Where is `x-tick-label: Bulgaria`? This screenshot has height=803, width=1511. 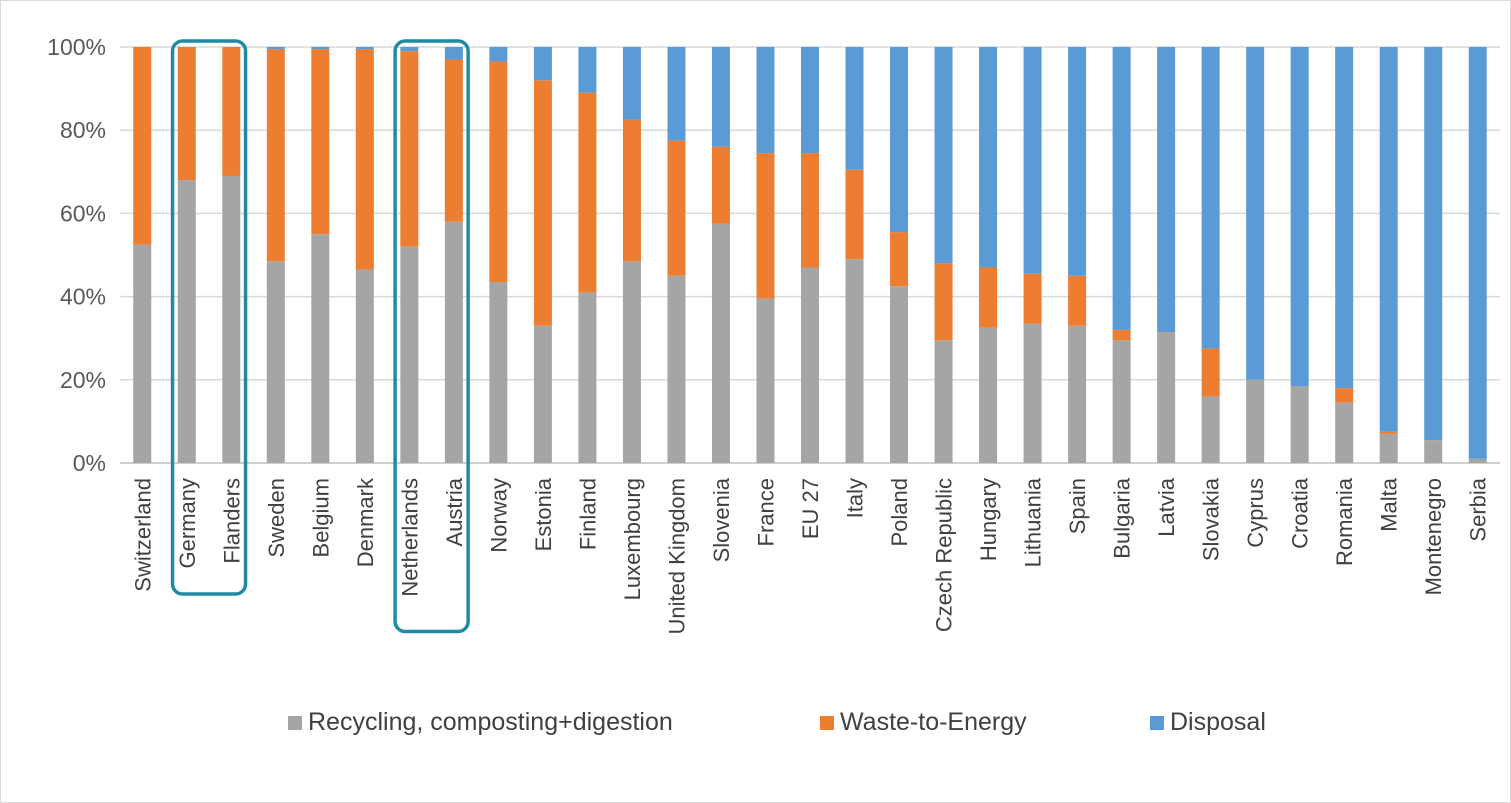
x-tick-label: Bulgaria is located at coordinates (1122, 517).